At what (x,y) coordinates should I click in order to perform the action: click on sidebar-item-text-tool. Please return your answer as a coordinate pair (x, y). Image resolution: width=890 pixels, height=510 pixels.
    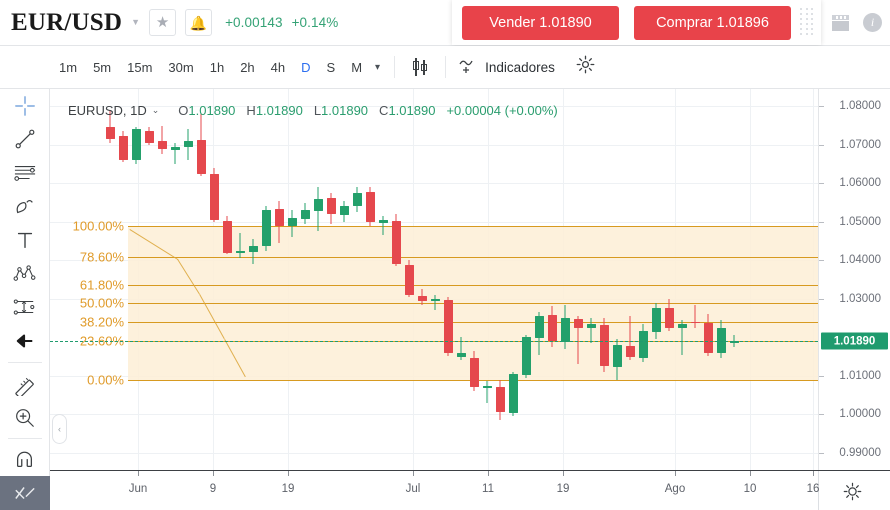
    Looking at the image, I should click on (25, 240).